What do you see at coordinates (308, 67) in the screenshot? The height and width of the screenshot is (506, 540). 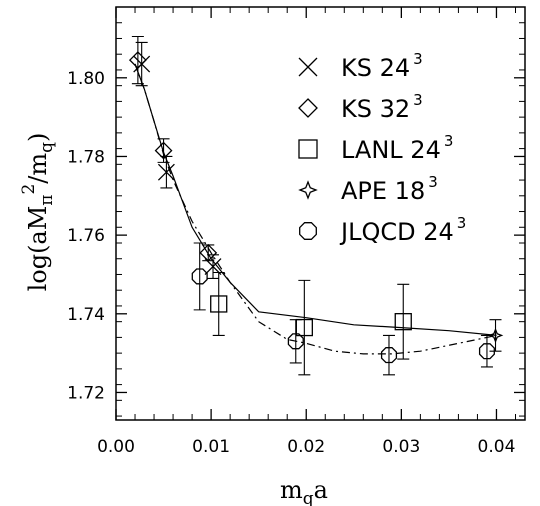 I see `legend-marker-cross` at bounding box center [308, 67].